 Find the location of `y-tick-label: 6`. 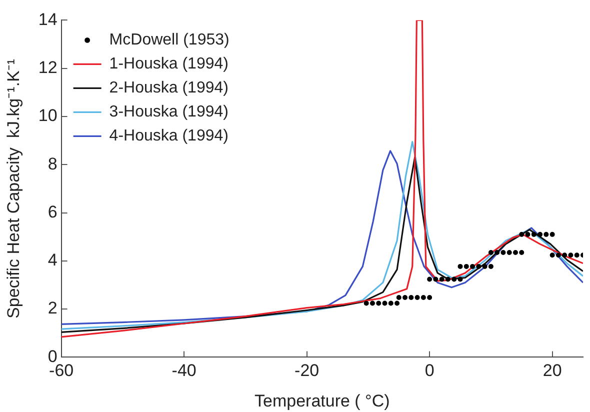

y-tick-label: 6 is located at coordinates (53, 212).